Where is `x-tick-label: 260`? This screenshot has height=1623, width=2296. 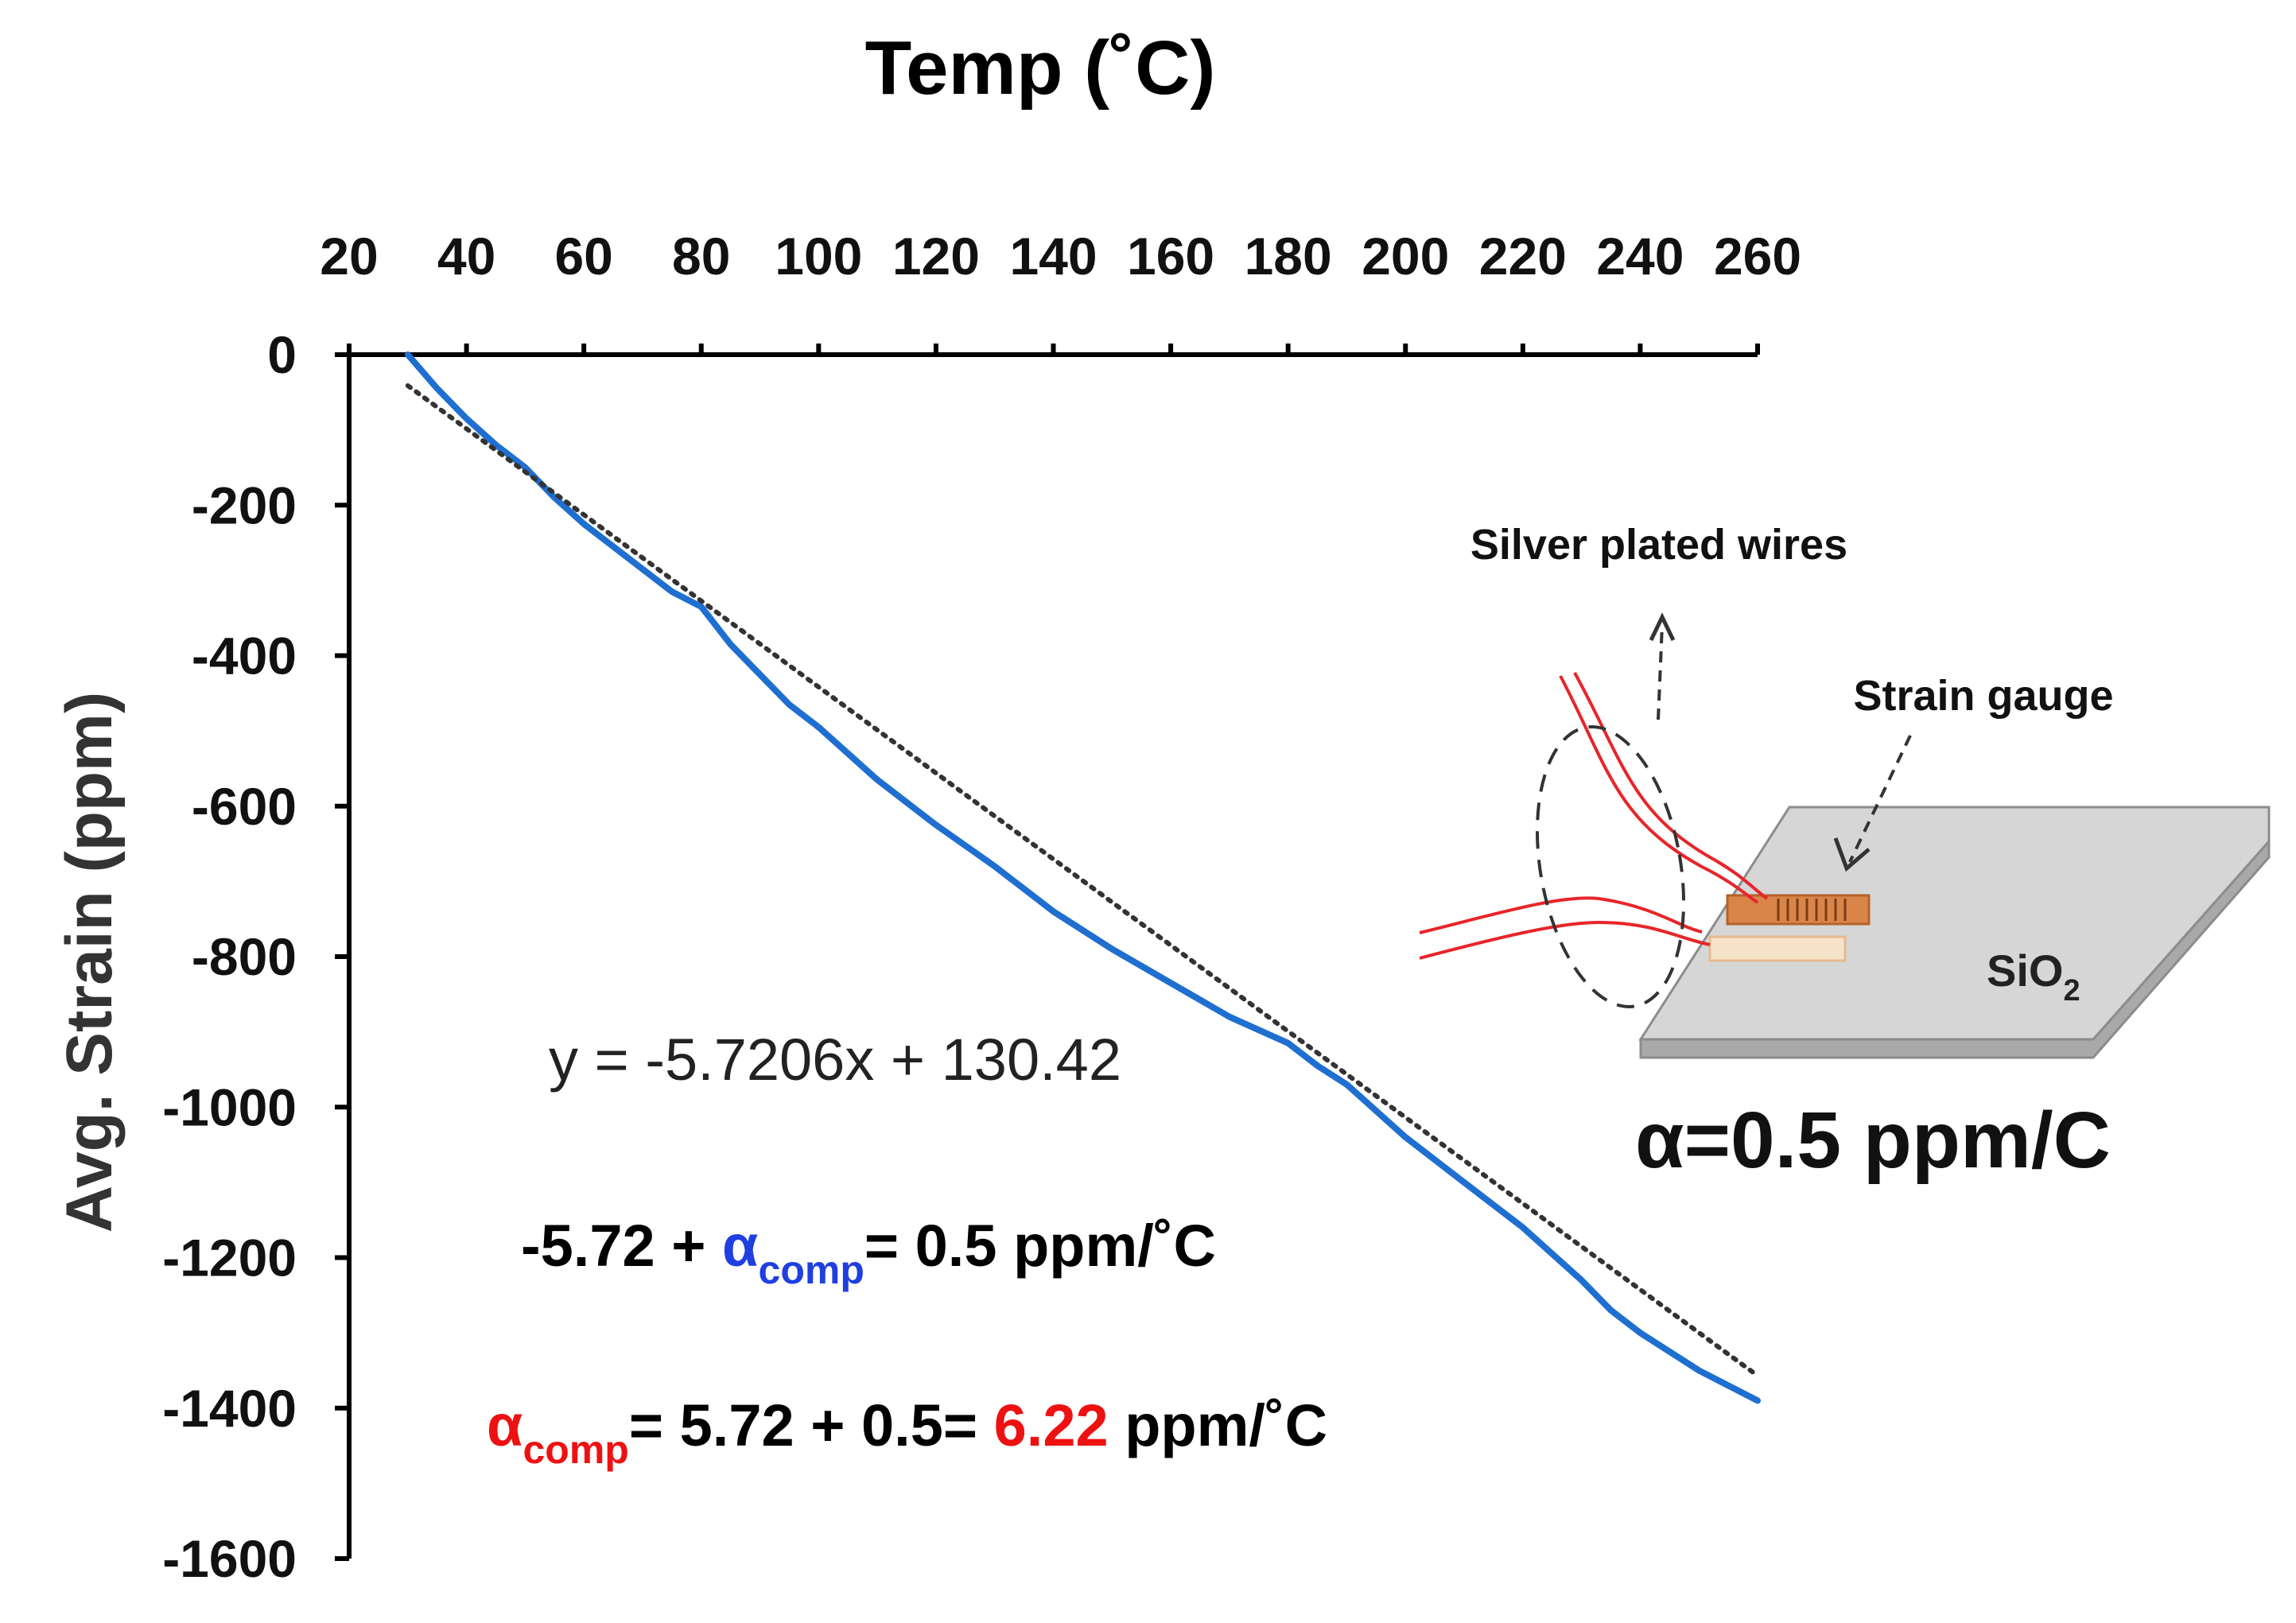 x-tick-label: 260 is located at coordinates (1757, 256).